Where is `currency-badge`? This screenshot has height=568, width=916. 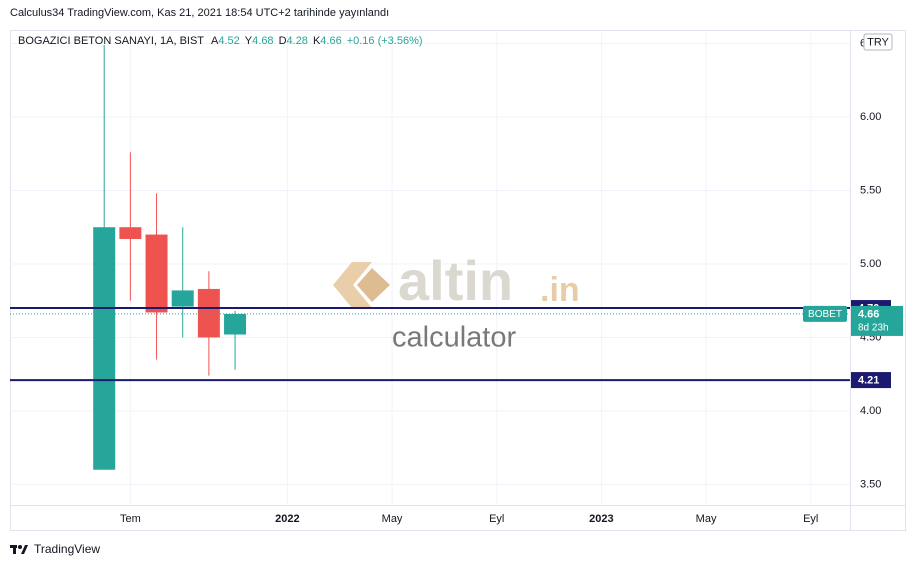 currency-badge is located at coordinates (878, 42).